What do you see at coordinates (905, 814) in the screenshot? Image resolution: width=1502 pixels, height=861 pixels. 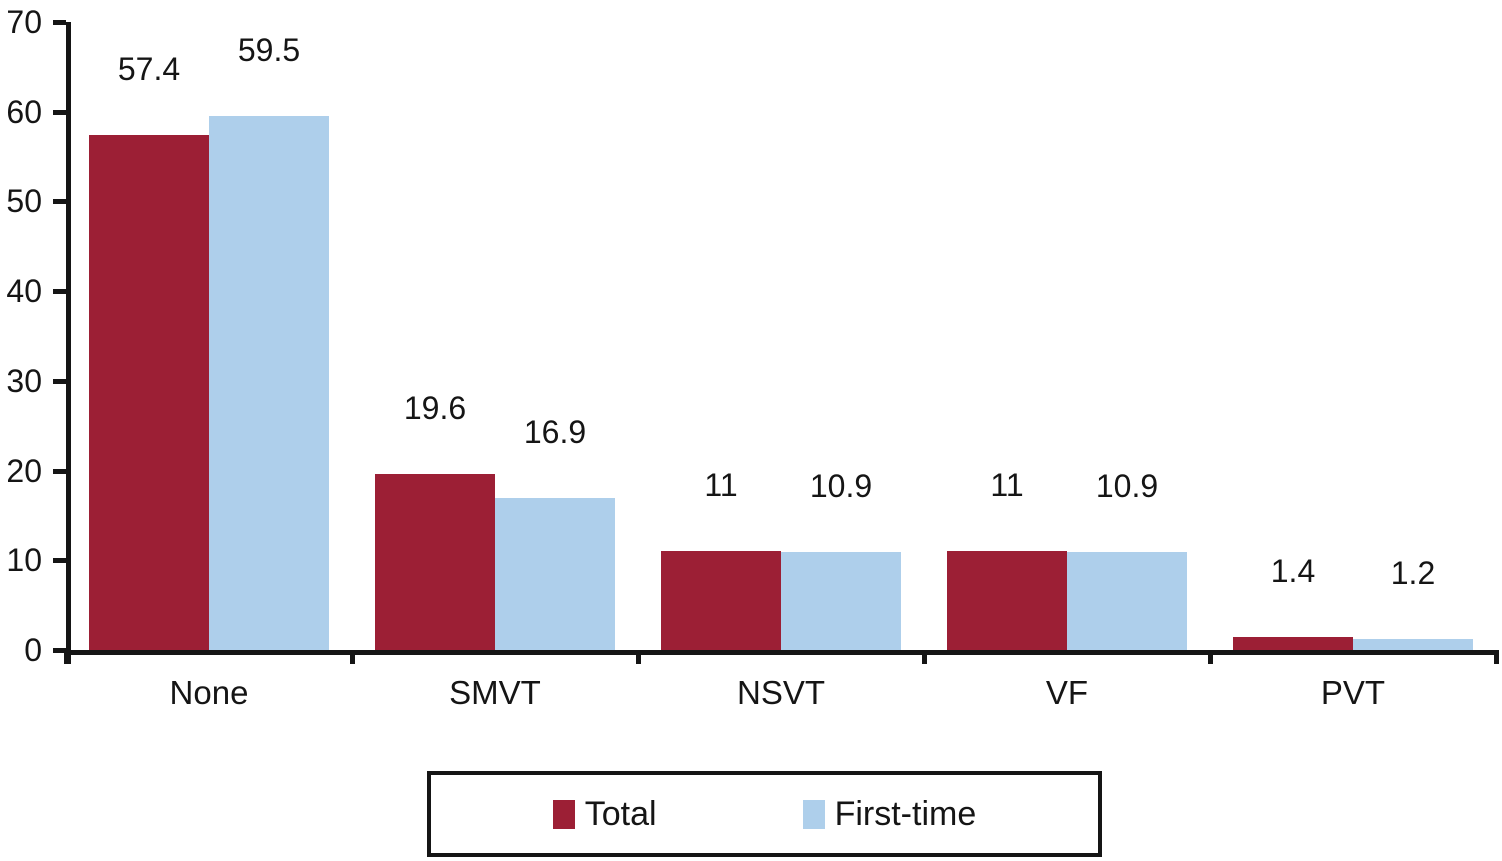 I see `legend-label-first-time: First-time` at bounding box center [905, 814].